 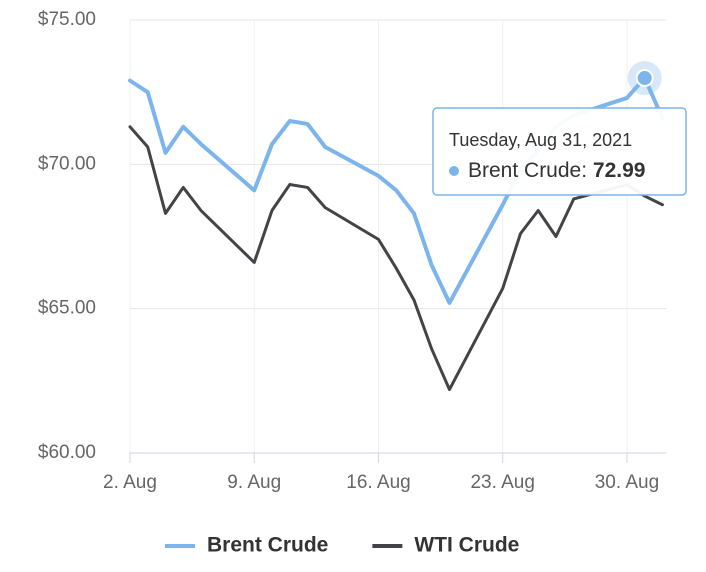 I want to click on x-tick-label: 16. Aug, so click(x=378, y=482).